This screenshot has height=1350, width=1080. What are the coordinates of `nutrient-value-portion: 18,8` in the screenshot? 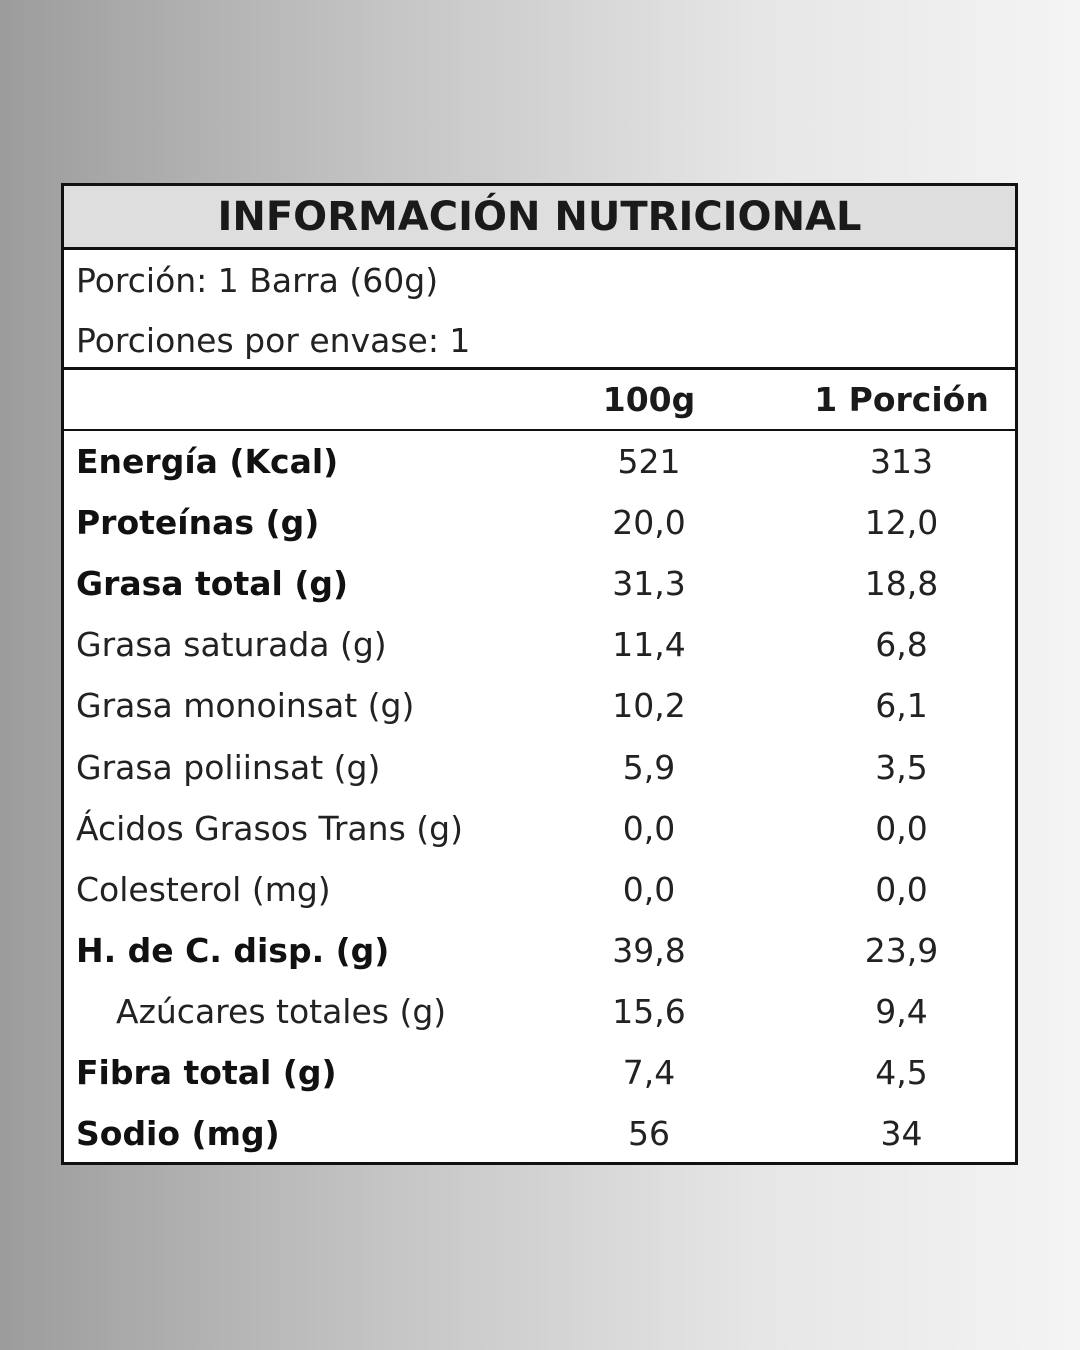 It's located at (901, 584).